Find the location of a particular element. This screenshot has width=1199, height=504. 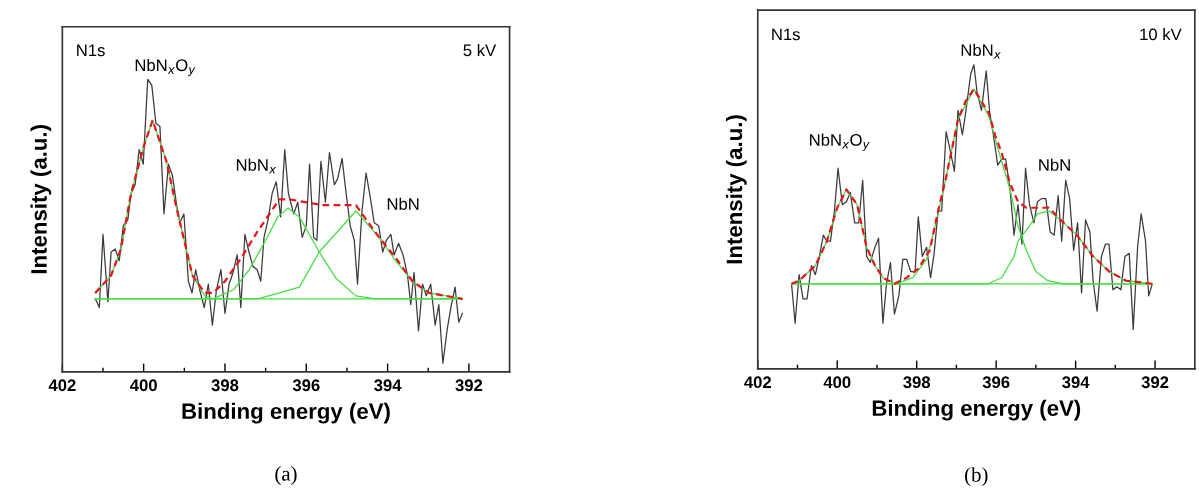

text: (b) is located at coordinates (976, 477).